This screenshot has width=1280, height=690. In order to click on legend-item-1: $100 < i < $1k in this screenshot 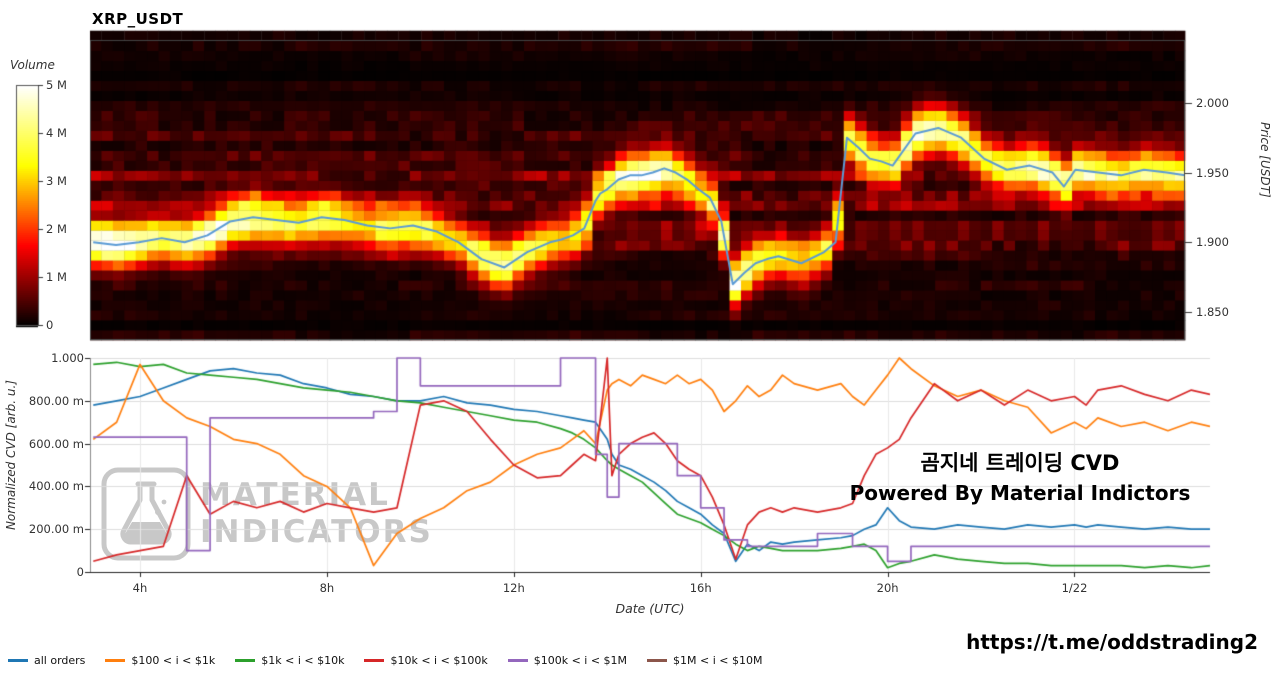, I will do `click(160, 660)`.